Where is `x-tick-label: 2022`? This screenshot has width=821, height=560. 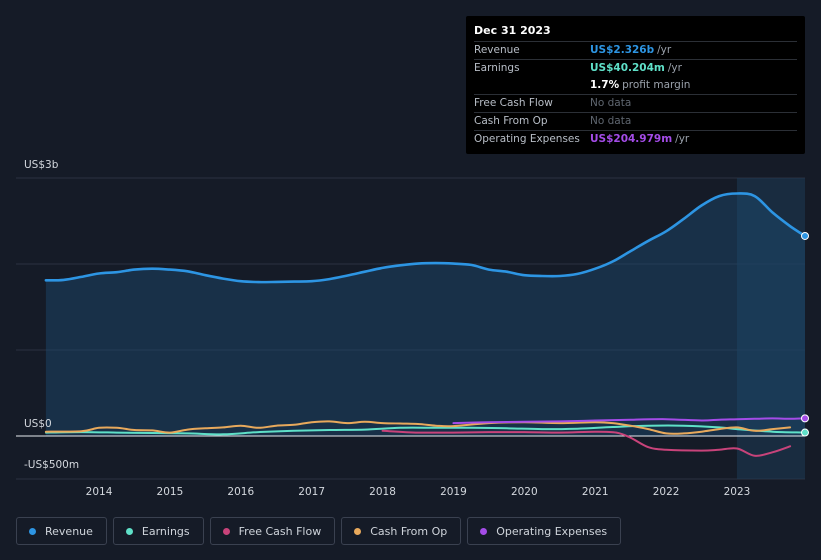
x-tick-label: 2022 is located at coordinates (666, 492).